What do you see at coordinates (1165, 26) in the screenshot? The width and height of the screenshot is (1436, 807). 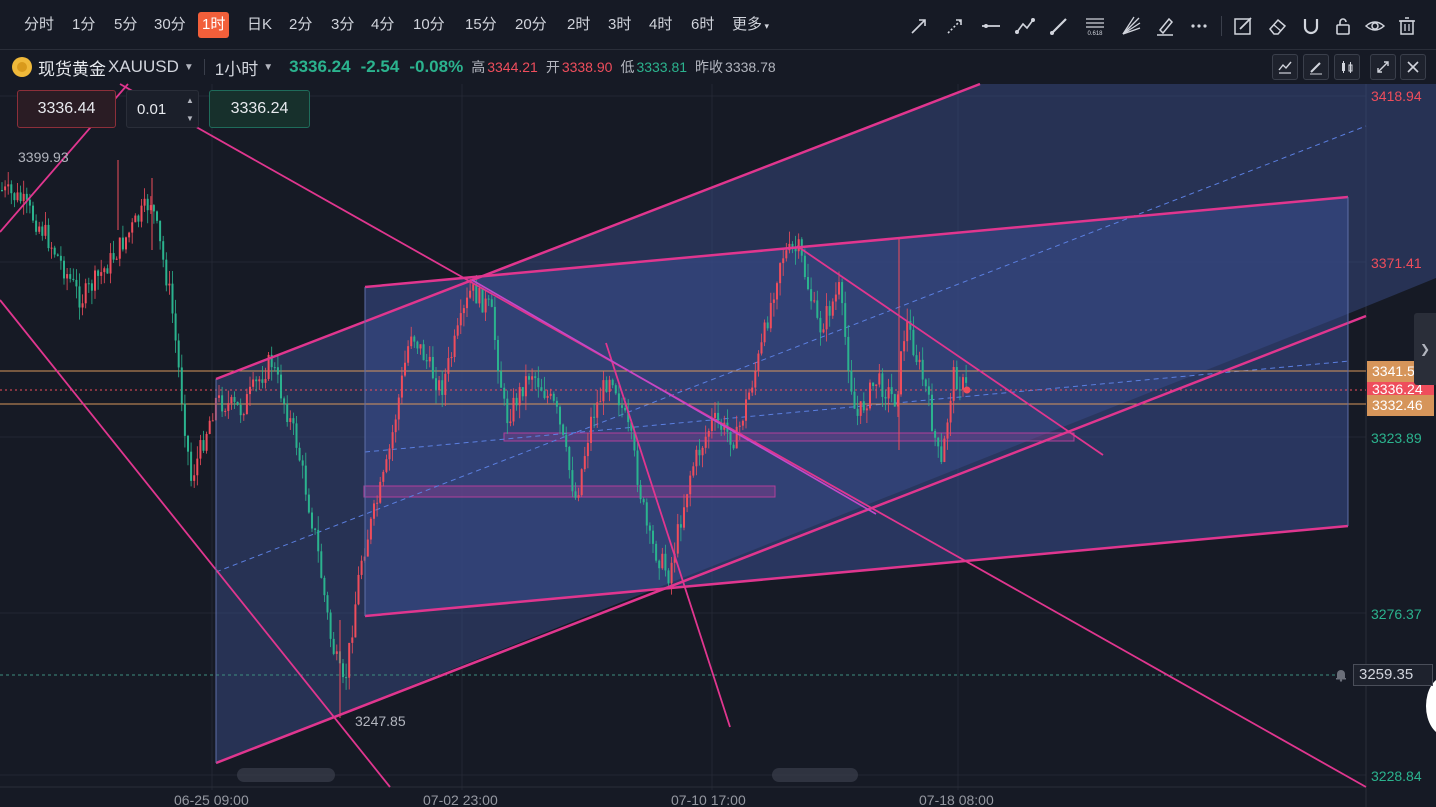 I see `highlighter-icon` at bounding box center [1165, 26].